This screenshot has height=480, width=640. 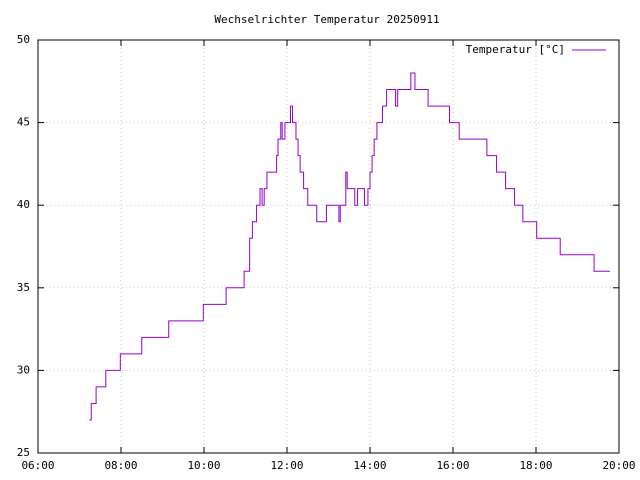 I want to click on chart-title: Wechselrichter Temperatur 20250911, so click(x=326, y=19).